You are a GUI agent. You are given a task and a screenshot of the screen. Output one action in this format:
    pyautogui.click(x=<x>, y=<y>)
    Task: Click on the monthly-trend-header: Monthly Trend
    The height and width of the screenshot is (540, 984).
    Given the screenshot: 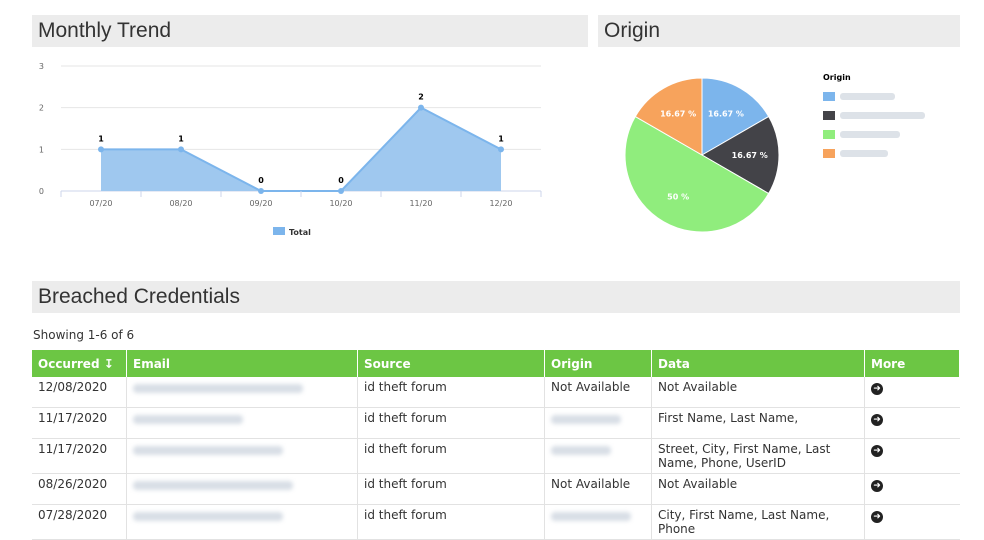 What is the action you would take?
    pyautogui.click(x=310, y=31)
    